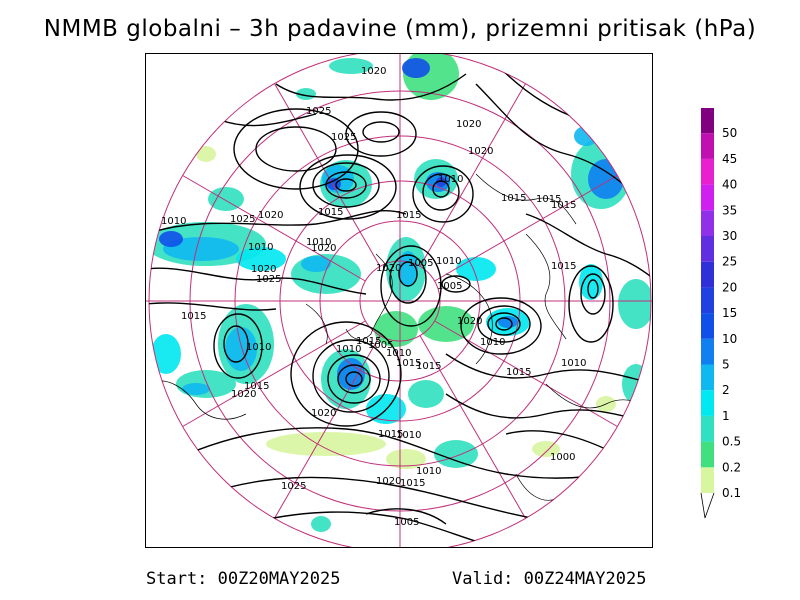 The width and height of the screenshot is (800, 600). I want to click on colorbar-label: 20, so click(729, 287).